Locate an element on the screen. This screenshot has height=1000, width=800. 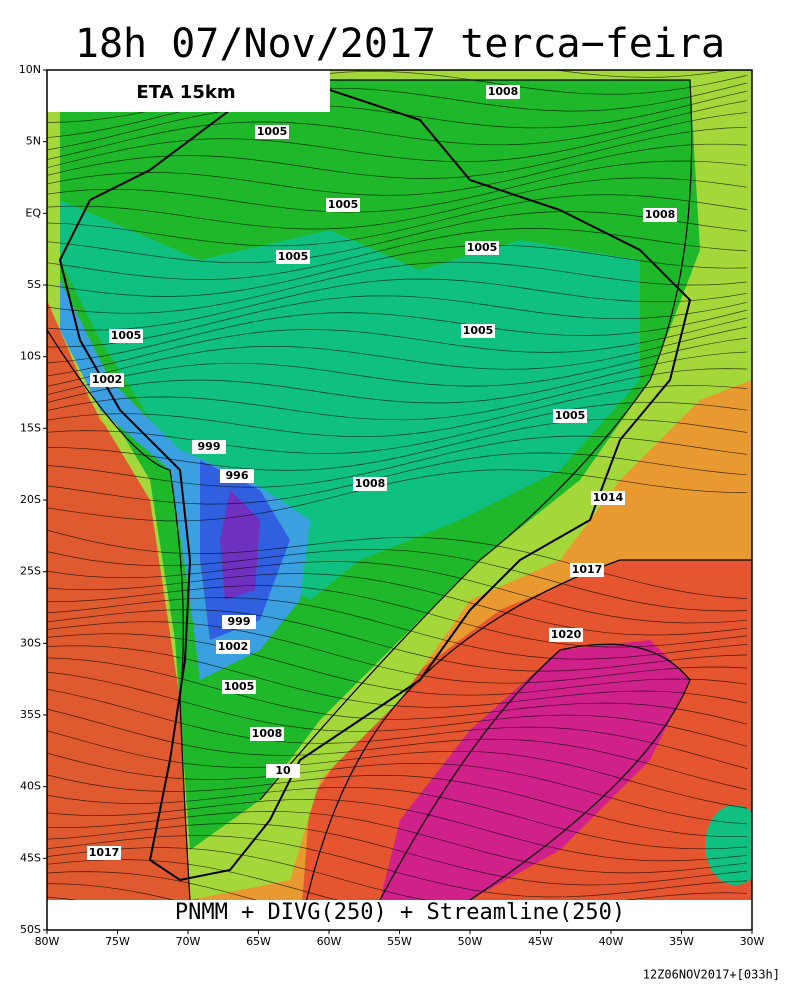
title: 18h 07/Nov/2017 terca−feira is located at coordinates (400, 44).